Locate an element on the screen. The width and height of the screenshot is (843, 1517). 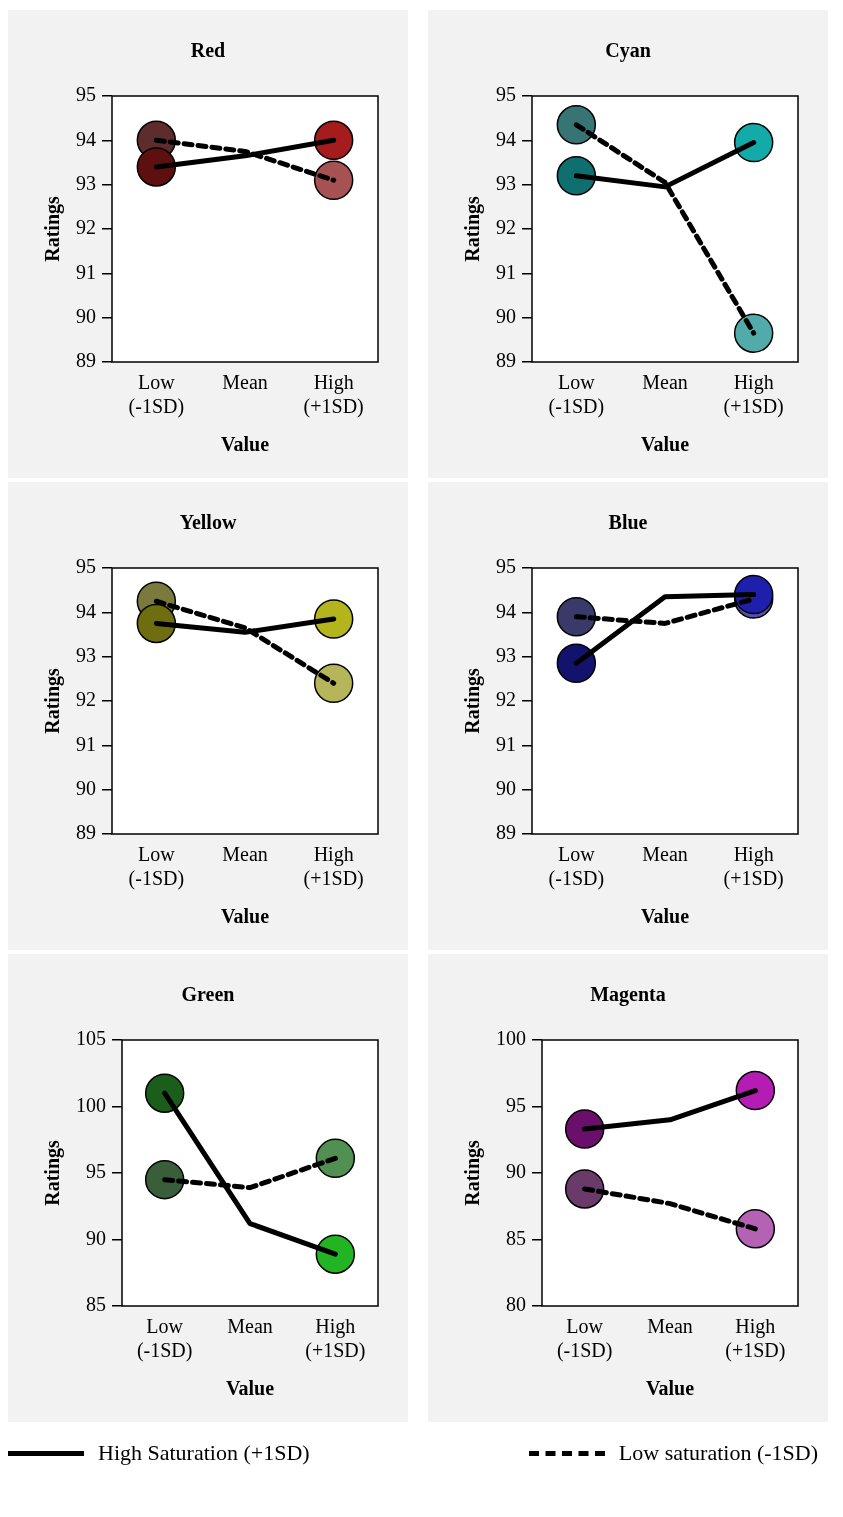
chart-title: Blue is located at coordinates (628, 522).